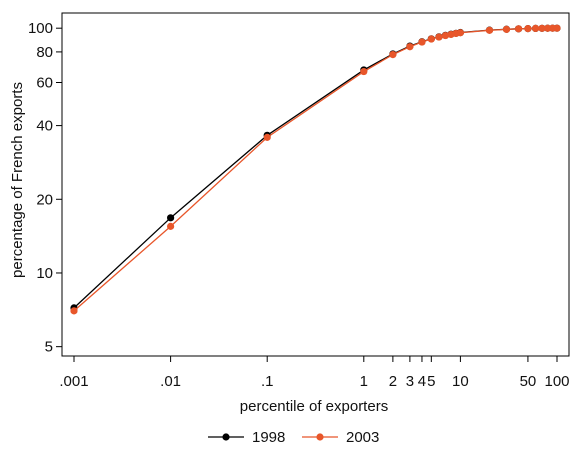 This screenshot has height=452, width=579. What do you see at coordinates (364, 381) in the screenshot?
I see `x-tick-label-3: 1` at bounding box center [364, 381].